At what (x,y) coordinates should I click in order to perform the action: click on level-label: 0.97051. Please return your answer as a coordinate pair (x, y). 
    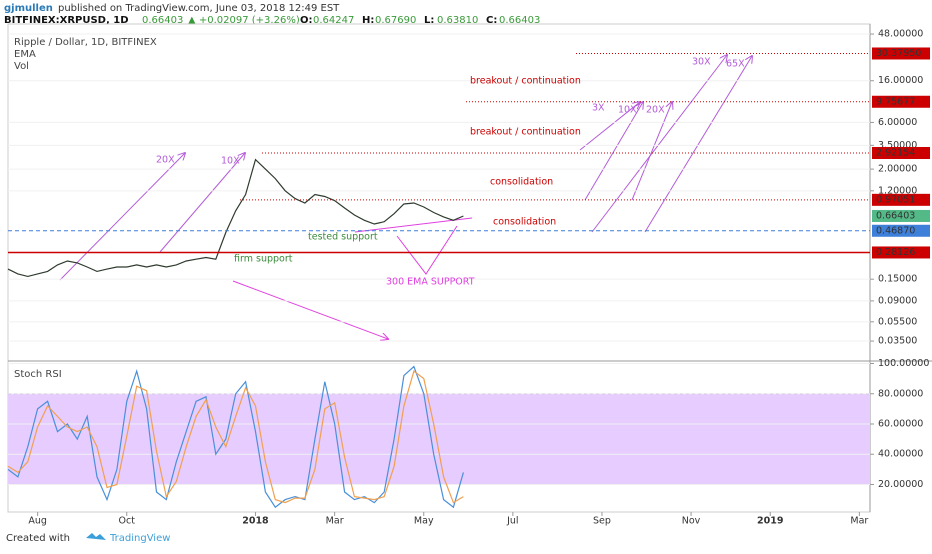
    Looking at the image, I should click on (895, 199).